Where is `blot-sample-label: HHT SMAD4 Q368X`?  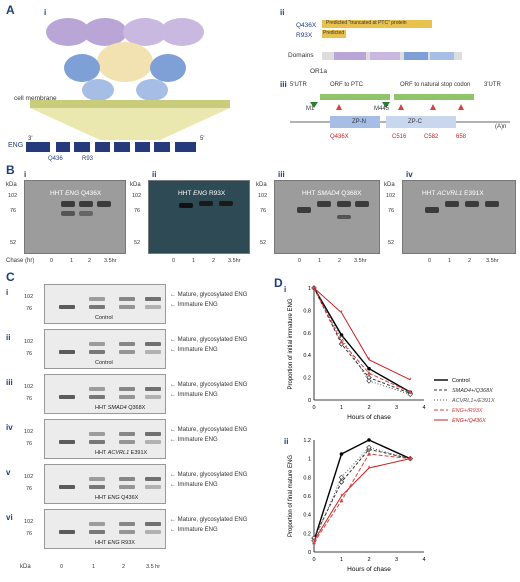
blot-sample-label: HHT SMAD4 Q368X is located at coordinates (120, 408).